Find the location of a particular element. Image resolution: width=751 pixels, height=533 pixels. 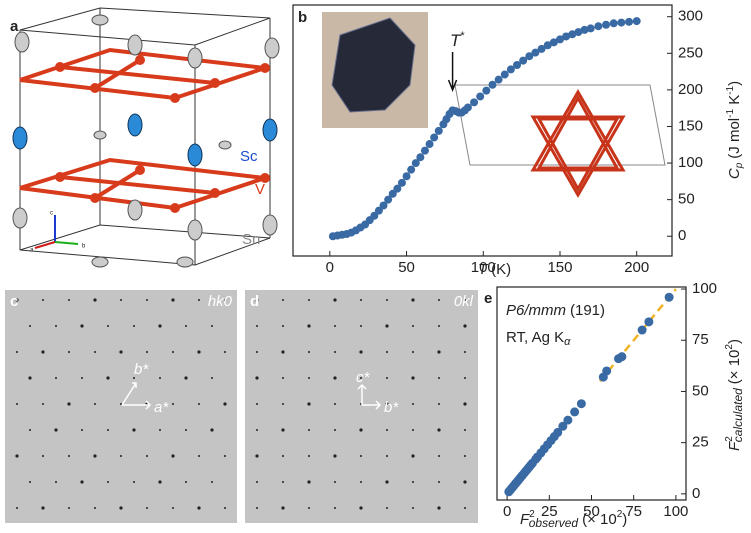

axis-label: b is located at coordinates (84, 247).